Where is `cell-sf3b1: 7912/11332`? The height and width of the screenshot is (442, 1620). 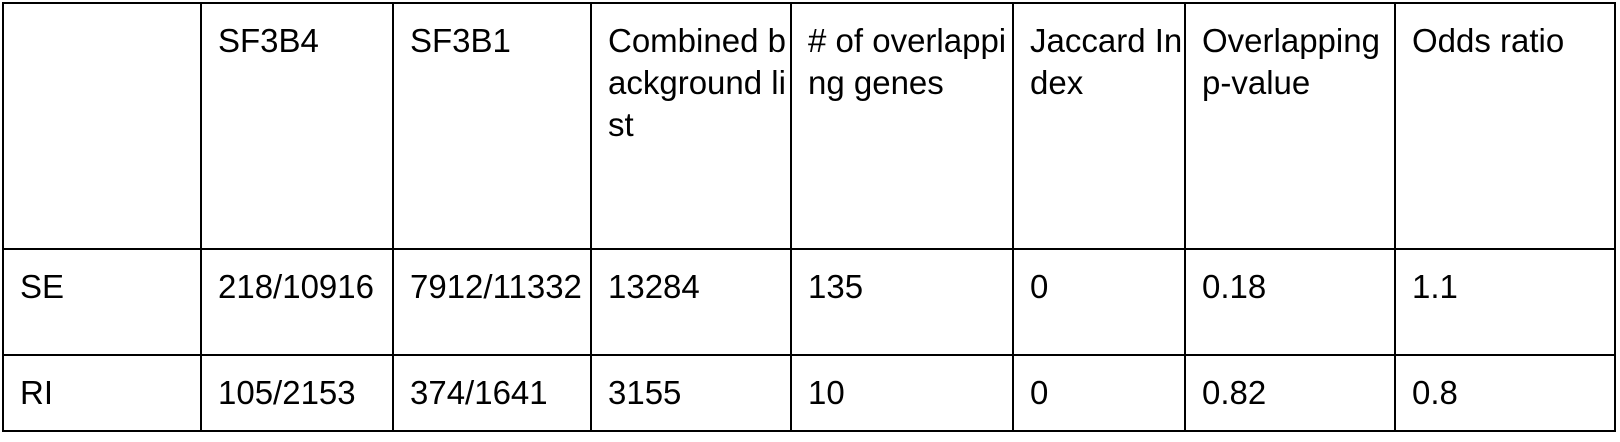 cell-sf3b1: 7912/11332 is located at coordinates (492, 302).